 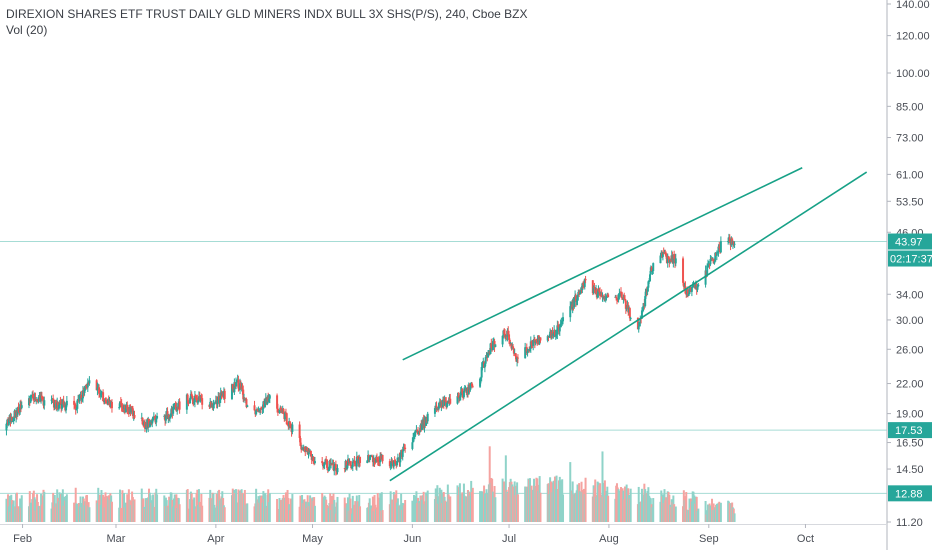 I want to click on price-level-badge, so click(x=910, y=493).